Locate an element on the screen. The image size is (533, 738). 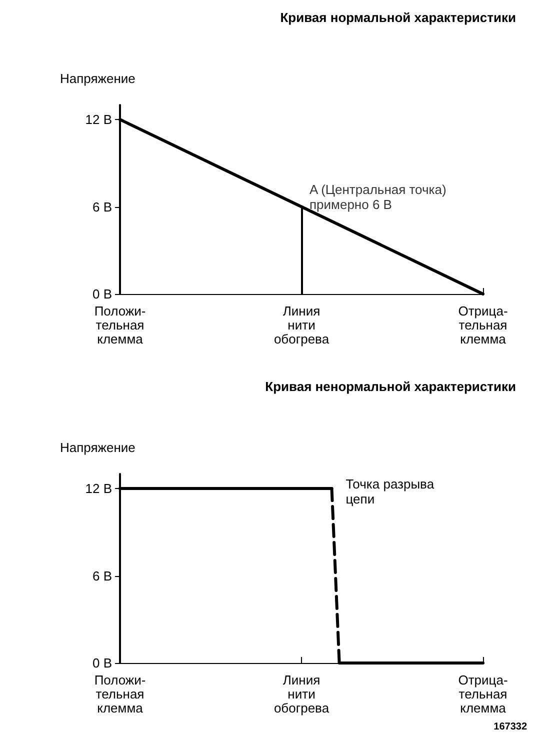
annotation: A (Центральная точка) примерно 6 В is located at coordinates (378, 197).